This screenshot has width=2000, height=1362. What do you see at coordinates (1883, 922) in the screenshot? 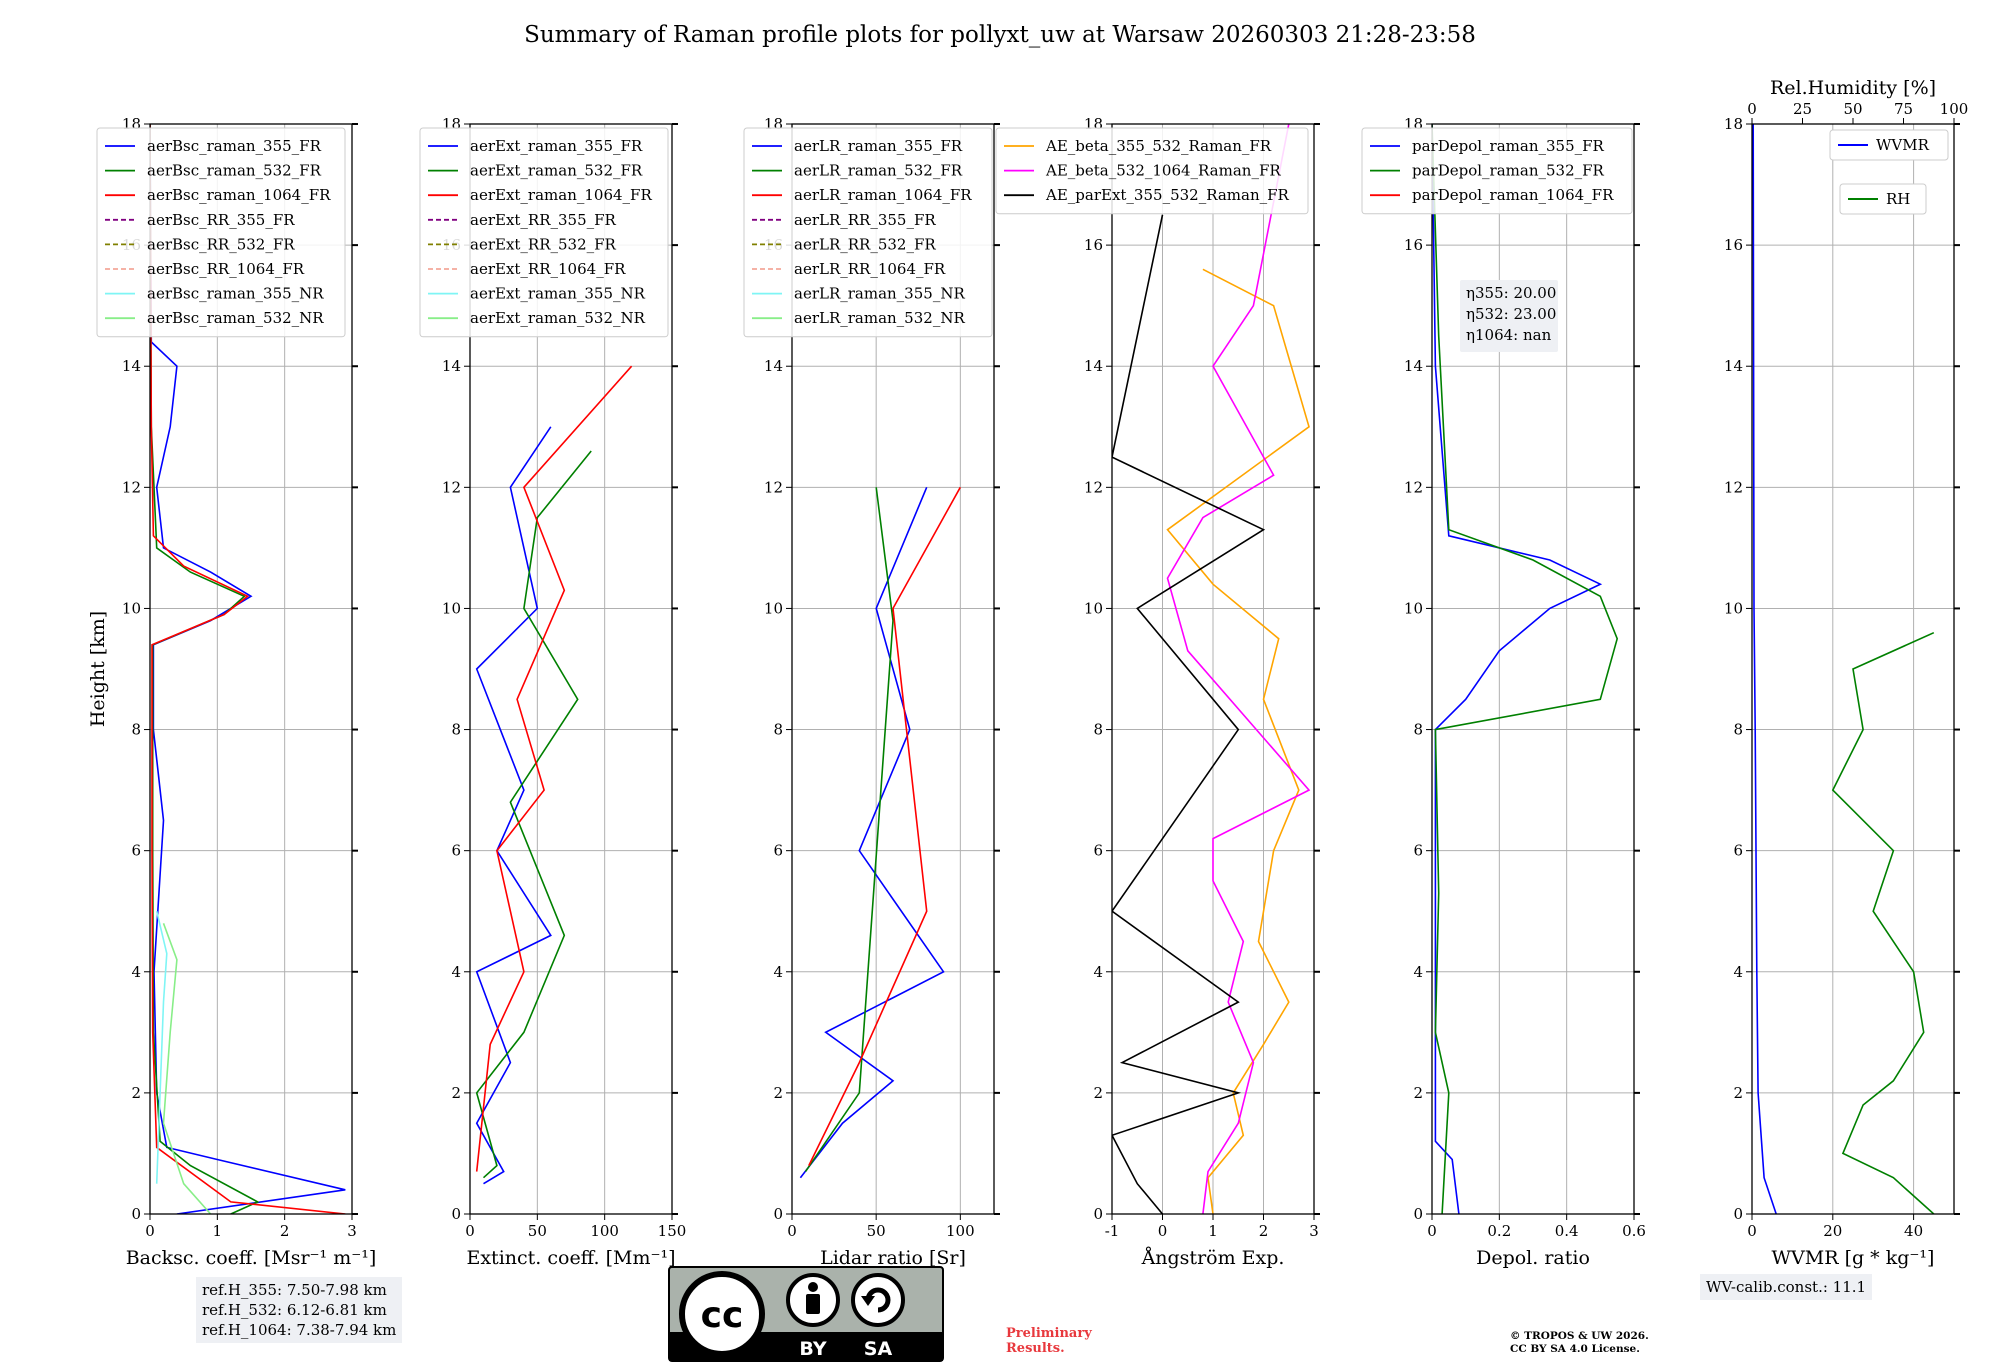
I see `series-line-RH` at bounding box center [1883, 922].